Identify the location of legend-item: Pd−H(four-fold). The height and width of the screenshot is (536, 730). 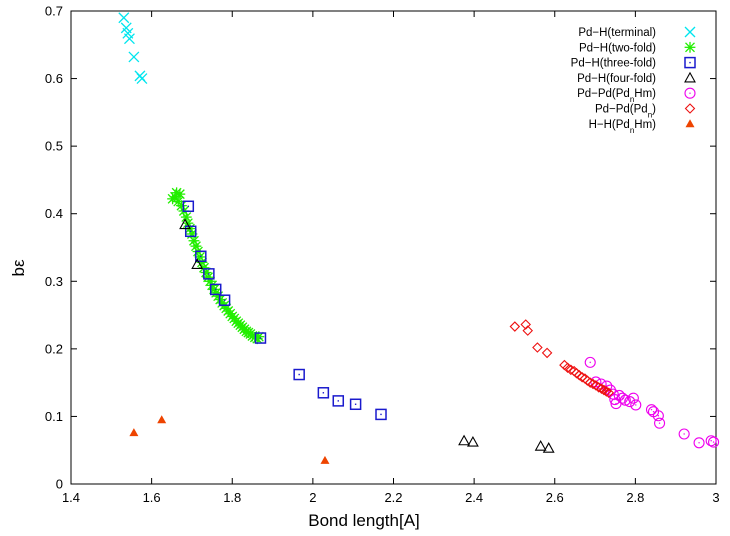
(636, 78).